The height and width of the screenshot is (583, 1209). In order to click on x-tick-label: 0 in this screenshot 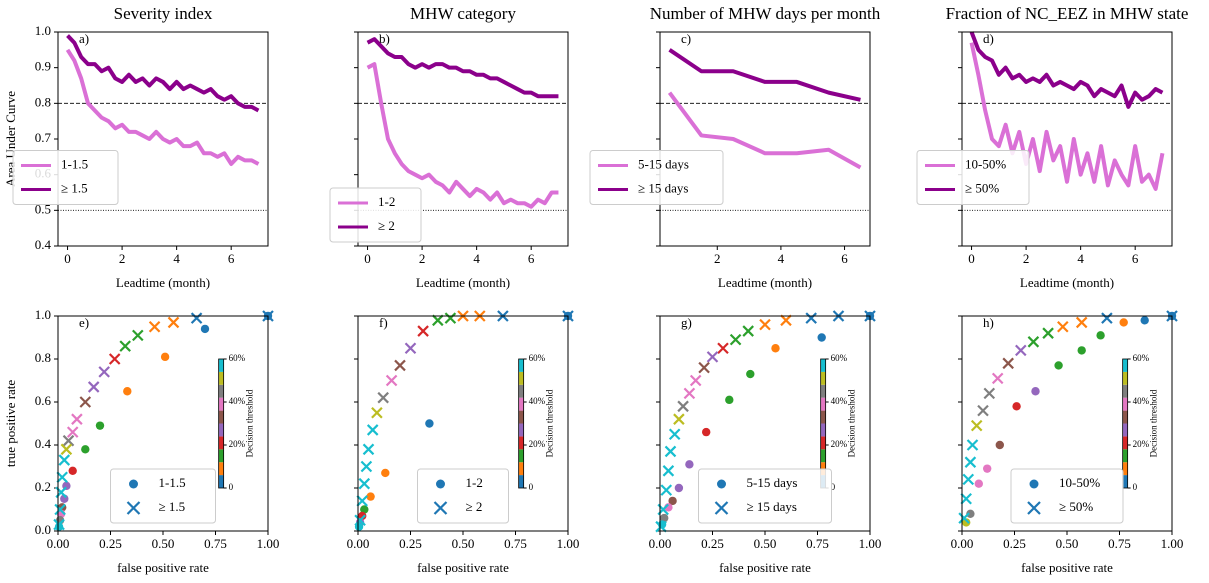, I will do `click(367, 258)`.